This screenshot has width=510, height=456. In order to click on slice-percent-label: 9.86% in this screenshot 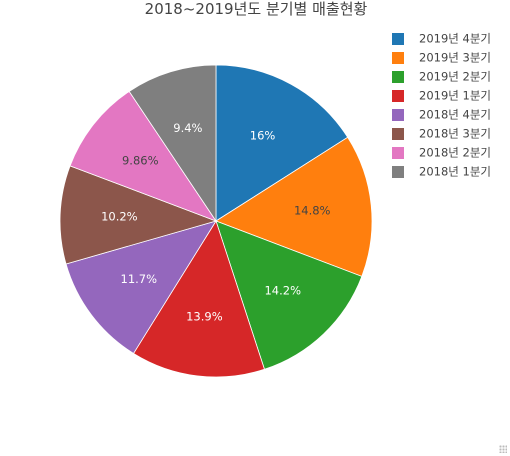, I will do `click(140, 160)`.